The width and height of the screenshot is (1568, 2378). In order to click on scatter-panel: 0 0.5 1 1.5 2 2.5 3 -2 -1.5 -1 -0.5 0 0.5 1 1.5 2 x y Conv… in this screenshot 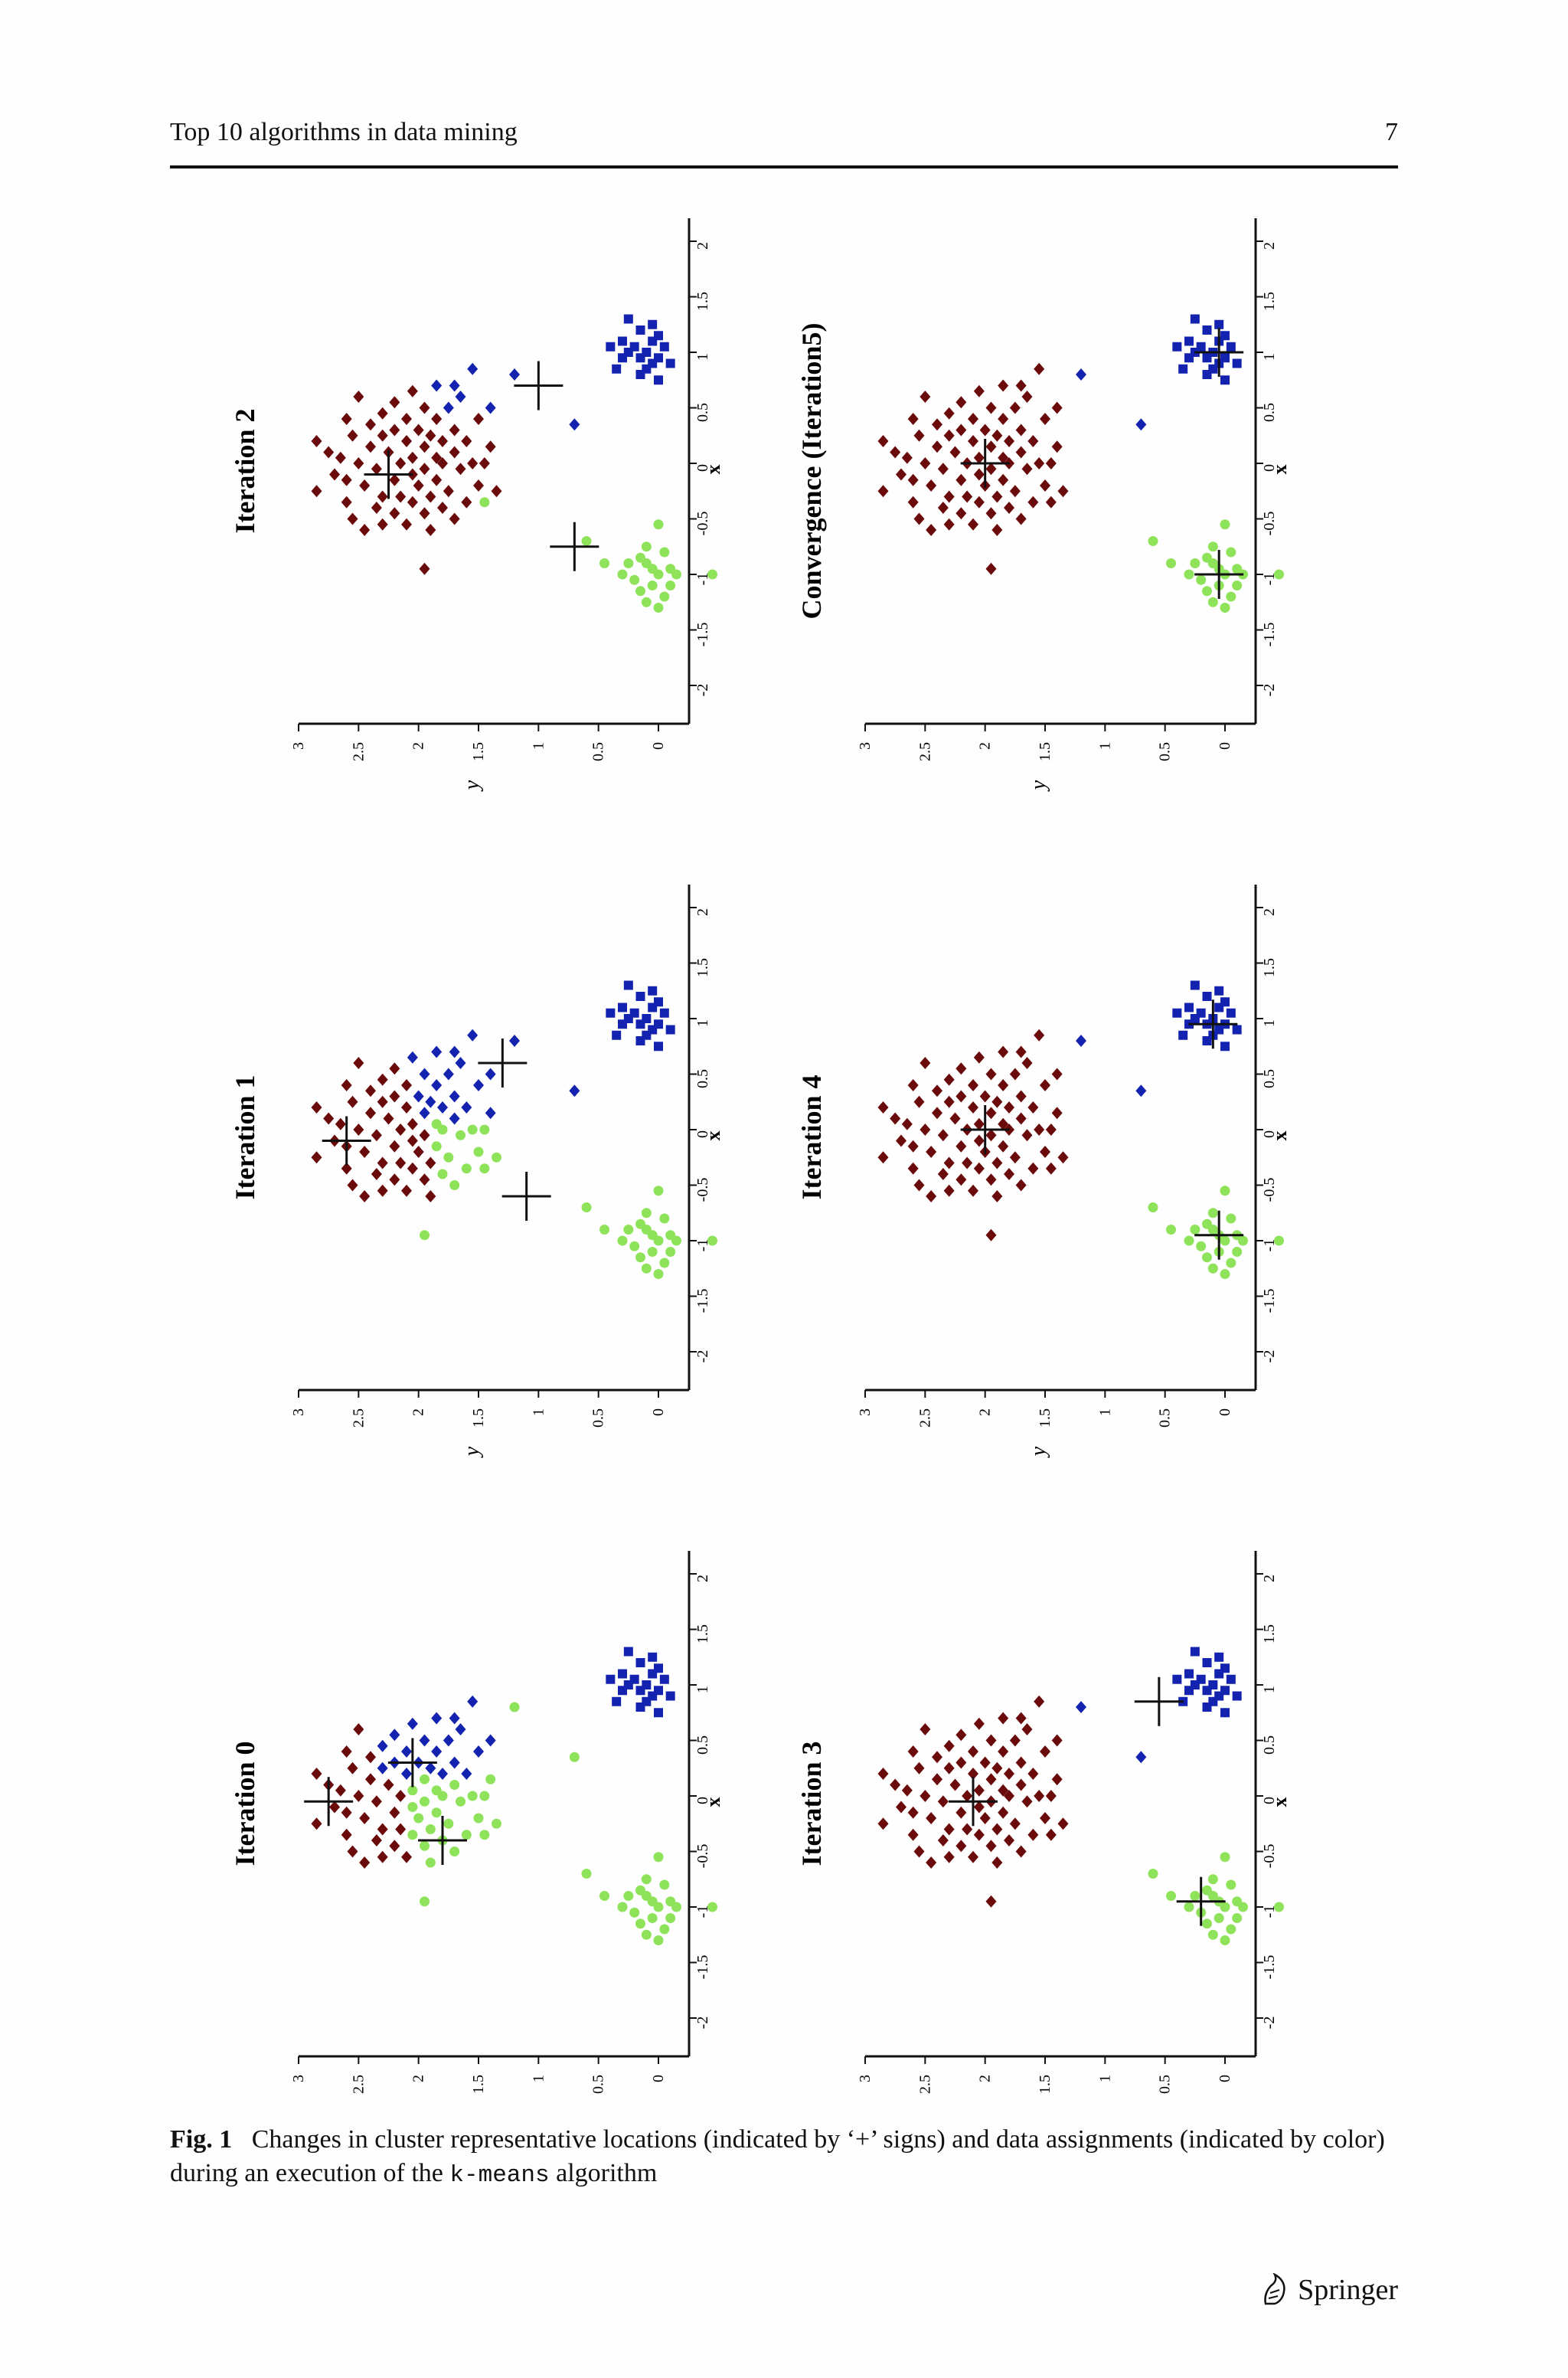, I will do `click(1043, 505)`.